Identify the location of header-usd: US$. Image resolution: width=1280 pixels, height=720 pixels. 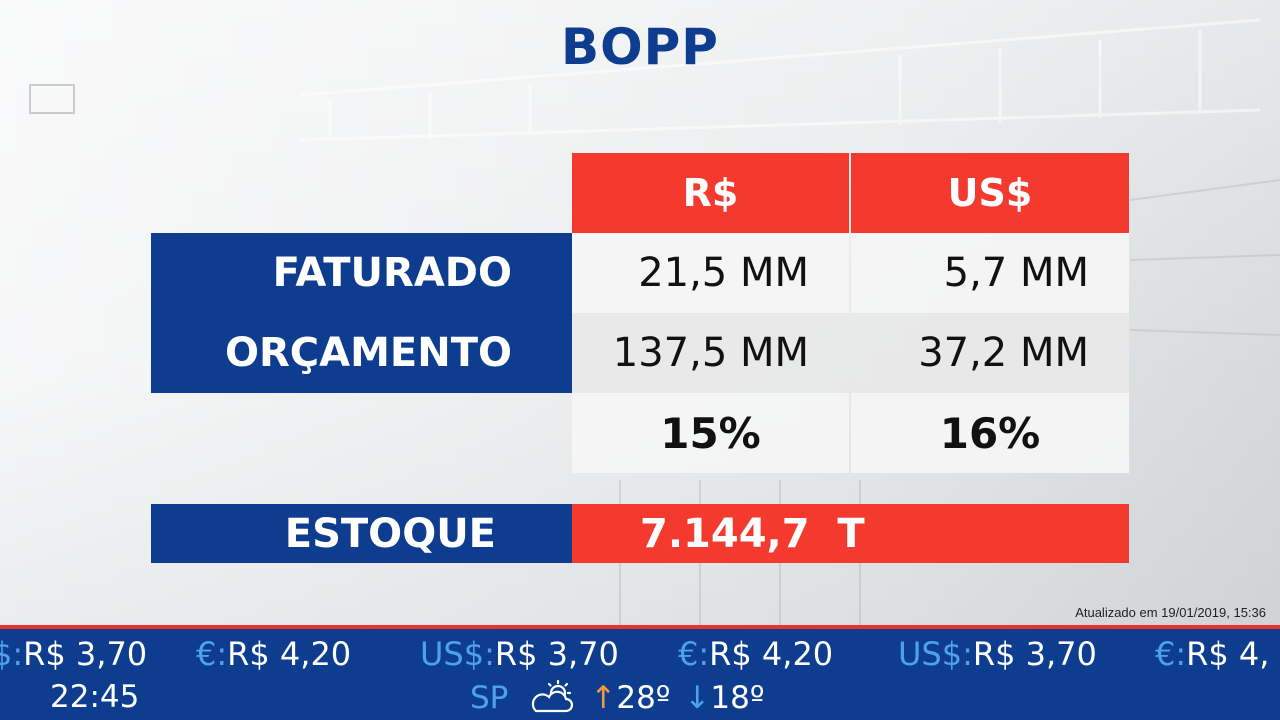
(990, 193).